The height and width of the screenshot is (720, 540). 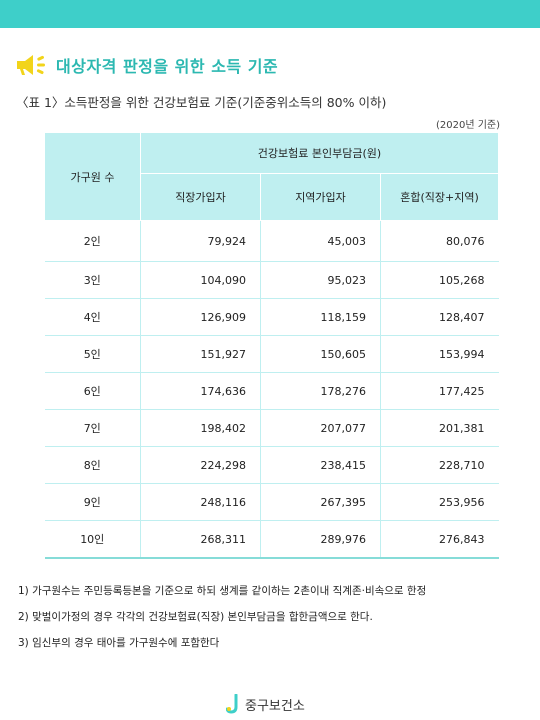 I want to click on mixed-premium-cell: 201,381, so click(x=439, y=428).